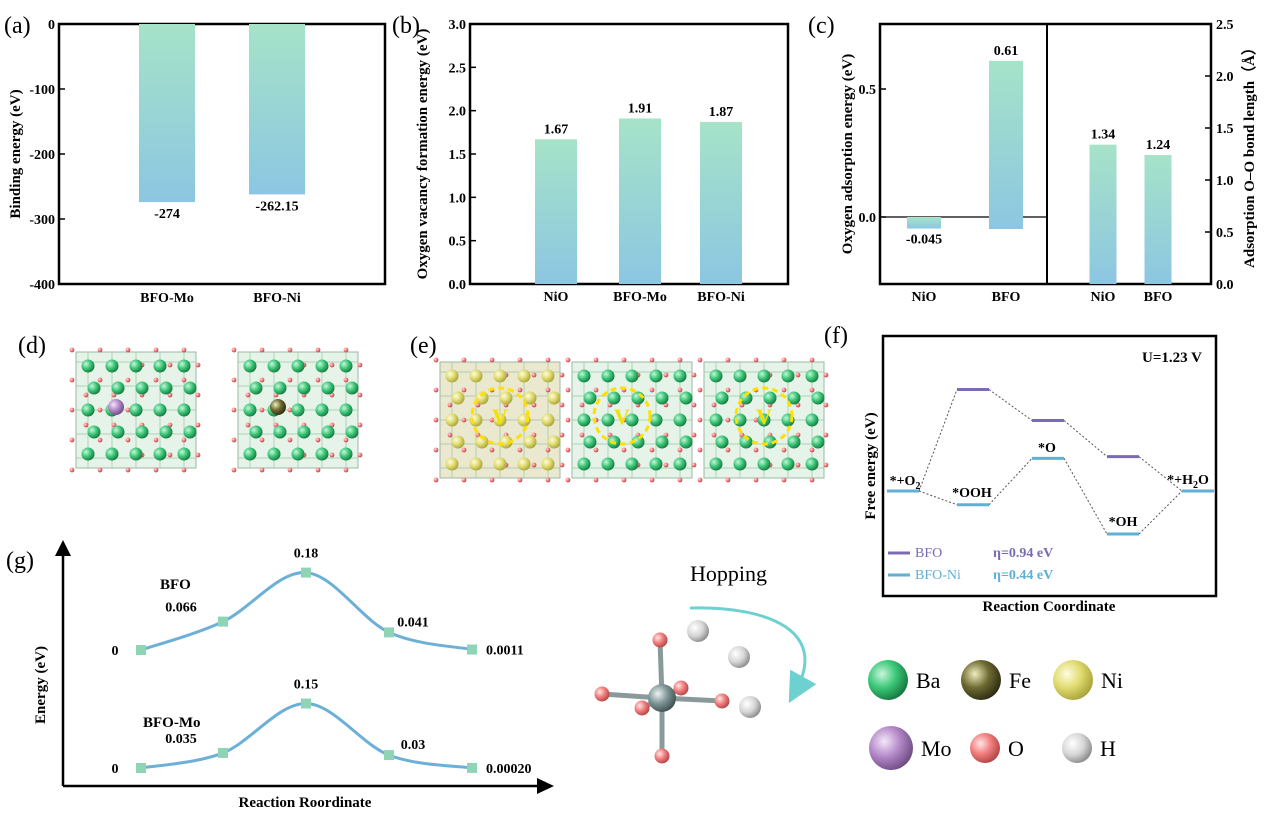 The height and width of the screenshot is (825, 1266). I want to click on y-tick-label-c-right: 1.0, so click(1225, 181).